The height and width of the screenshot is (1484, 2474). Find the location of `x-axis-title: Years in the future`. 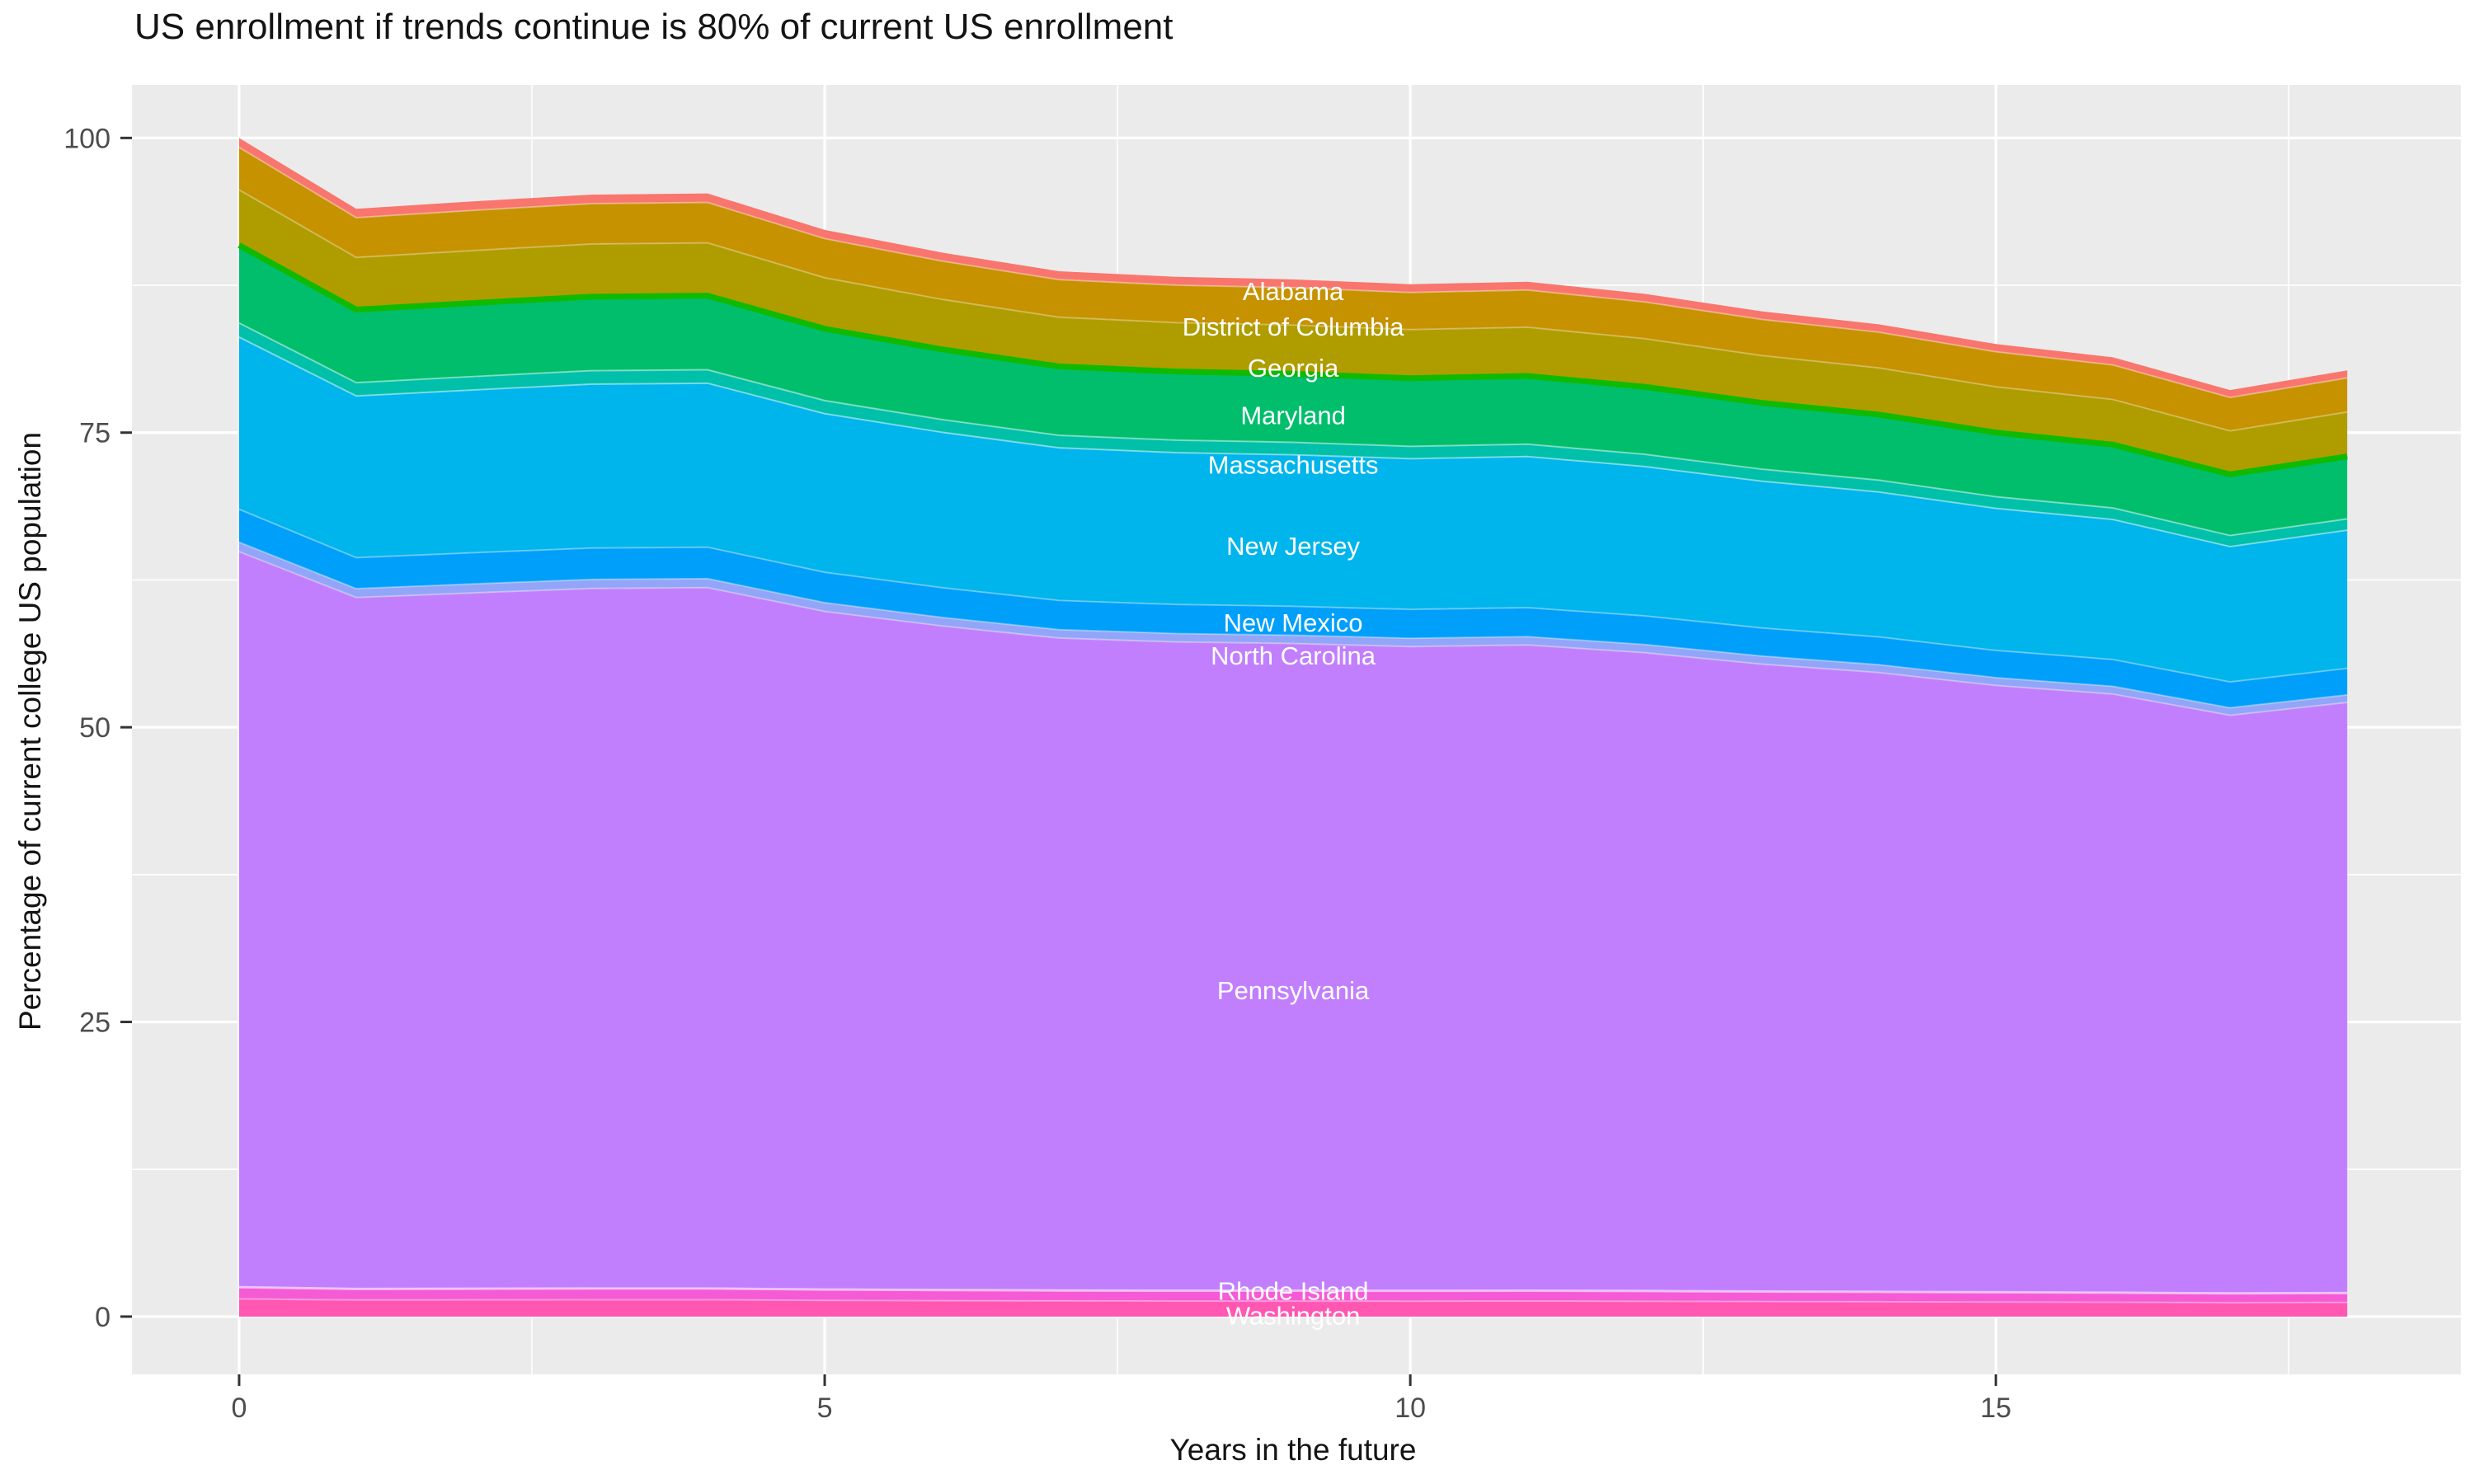

x-axis-title: Years in the future is located at coordinates (1293, 1450).